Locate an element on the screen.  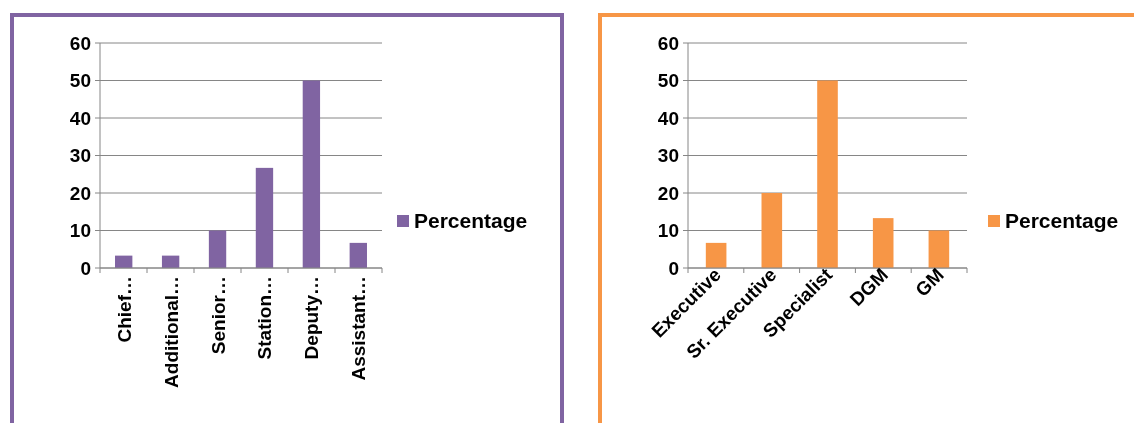
x-tick-label: GM is located at coordinates (929, 282).